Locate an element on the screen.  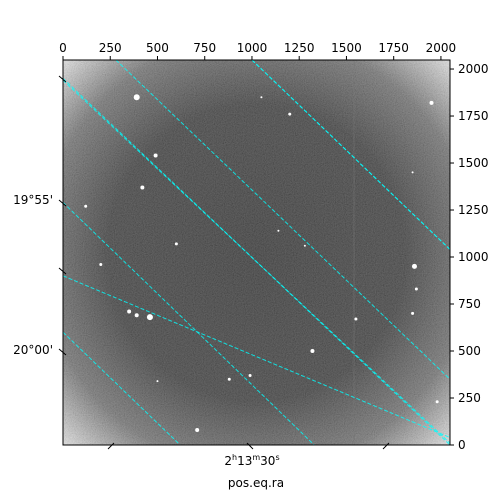
top-tick-label: 1000 is located at coordinates (252, 48).